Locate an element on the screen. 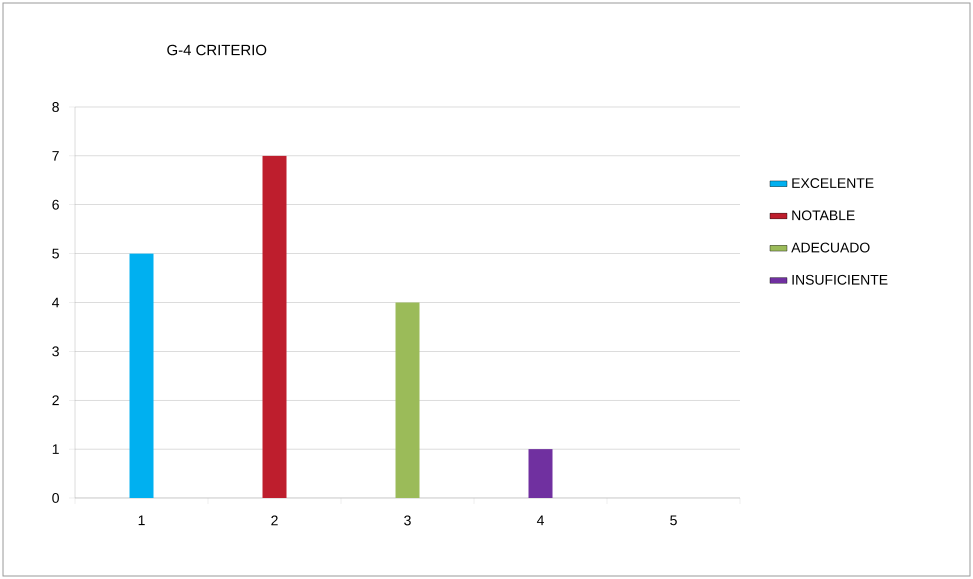 This screenshot has height=579, width=973. x-tick-label: 2 is located at coordinates (274, 520).